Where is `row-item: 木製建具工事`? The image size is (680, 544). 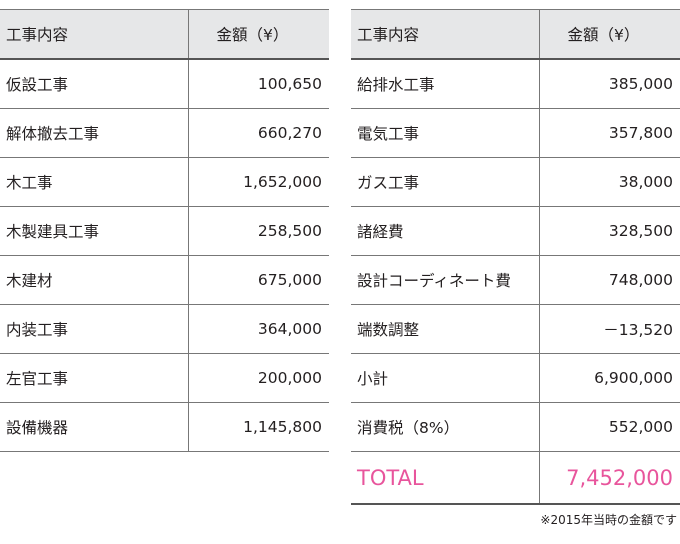 row-item: 木製建具工事 is located at coordinates (94, 231).